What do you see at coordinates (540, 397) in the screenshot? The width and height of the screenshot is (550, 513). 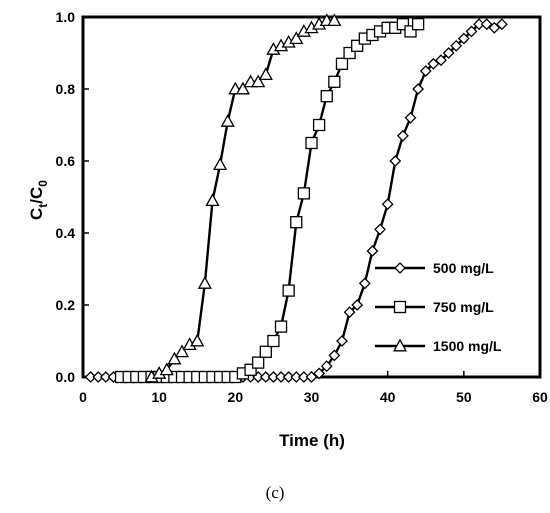 I see `x-tick-label: 60` at bounding box center [540, 397].